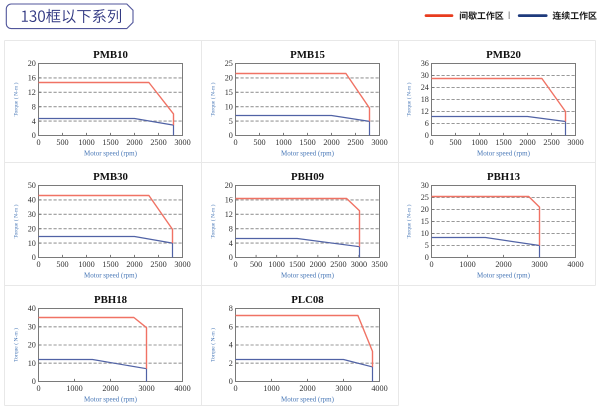 The width and height of the screenshot is (600, 418). What do you see at coordinates (32, 185) in the screenshot?
I see `svg-text: 50` at bounding box center [32, 185].